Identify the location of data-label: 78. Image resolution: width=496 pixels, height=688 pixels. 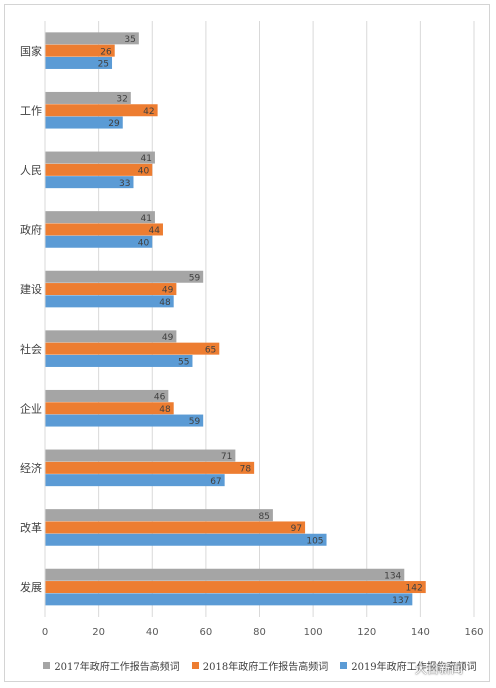
(246, 470).